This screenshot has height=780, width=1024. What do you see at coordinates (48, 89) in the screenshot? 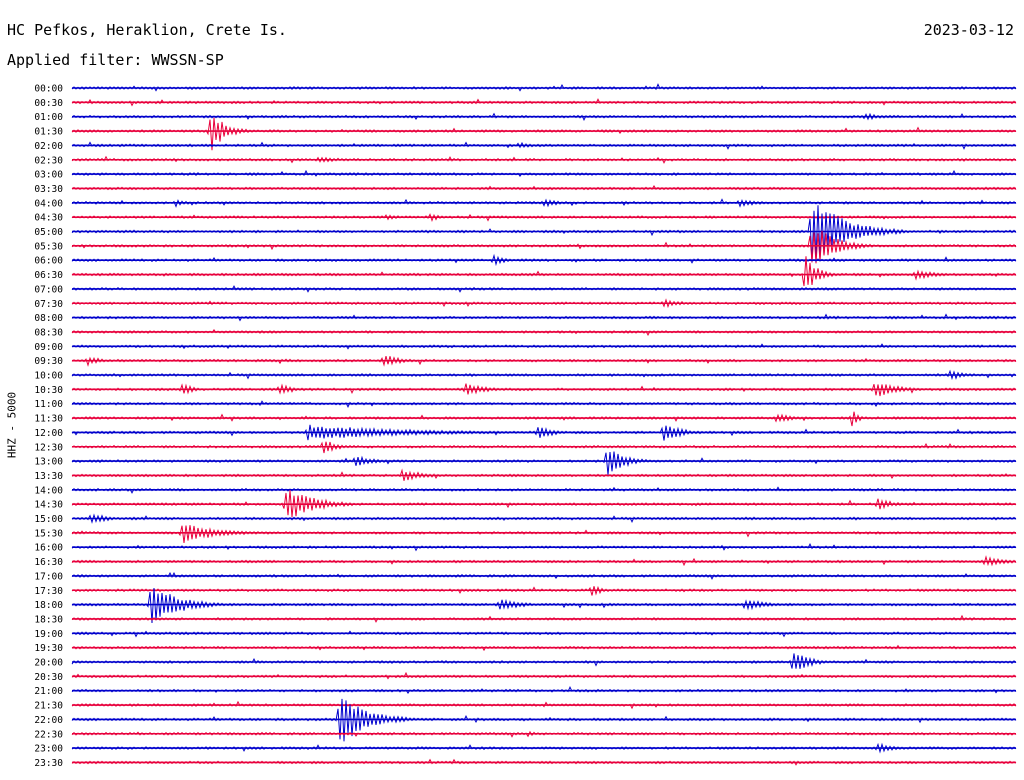
I see `row-time-label: 00:00` at bounding box center [48, 89].